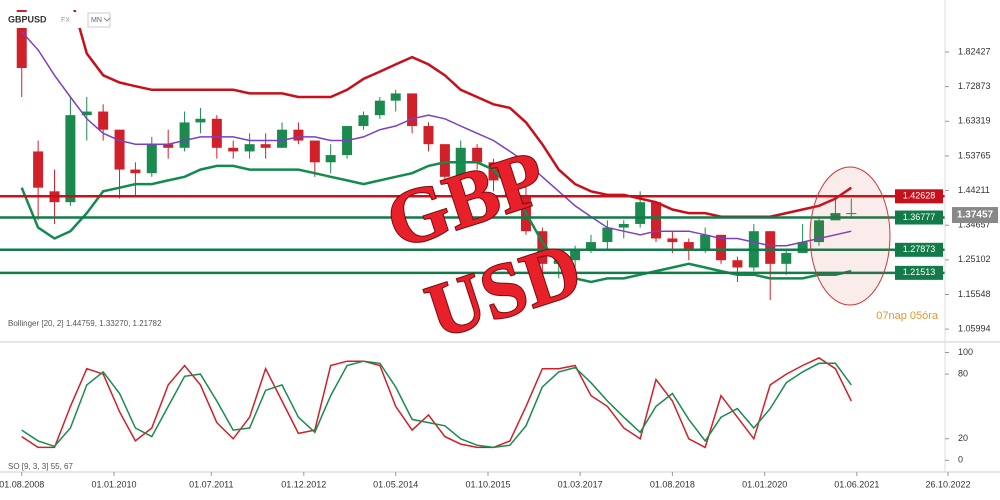 The image size is (1000, 500). Describe the element at coordinates (303, 484) in the screenshot. I see `x-tick-label: 01.12.2012` at that location.